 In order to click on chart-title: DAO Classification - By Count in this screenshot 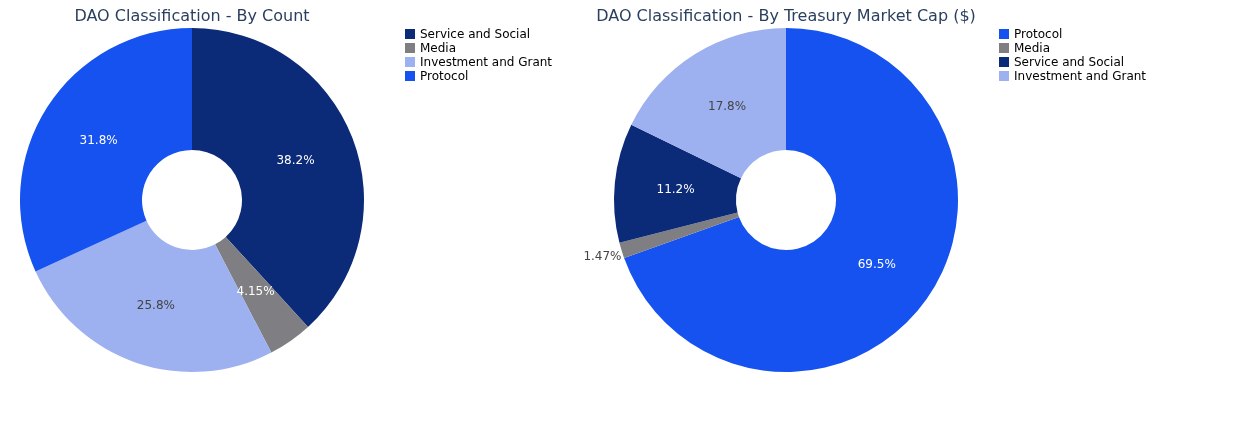, I will do `click(192, 15)`.